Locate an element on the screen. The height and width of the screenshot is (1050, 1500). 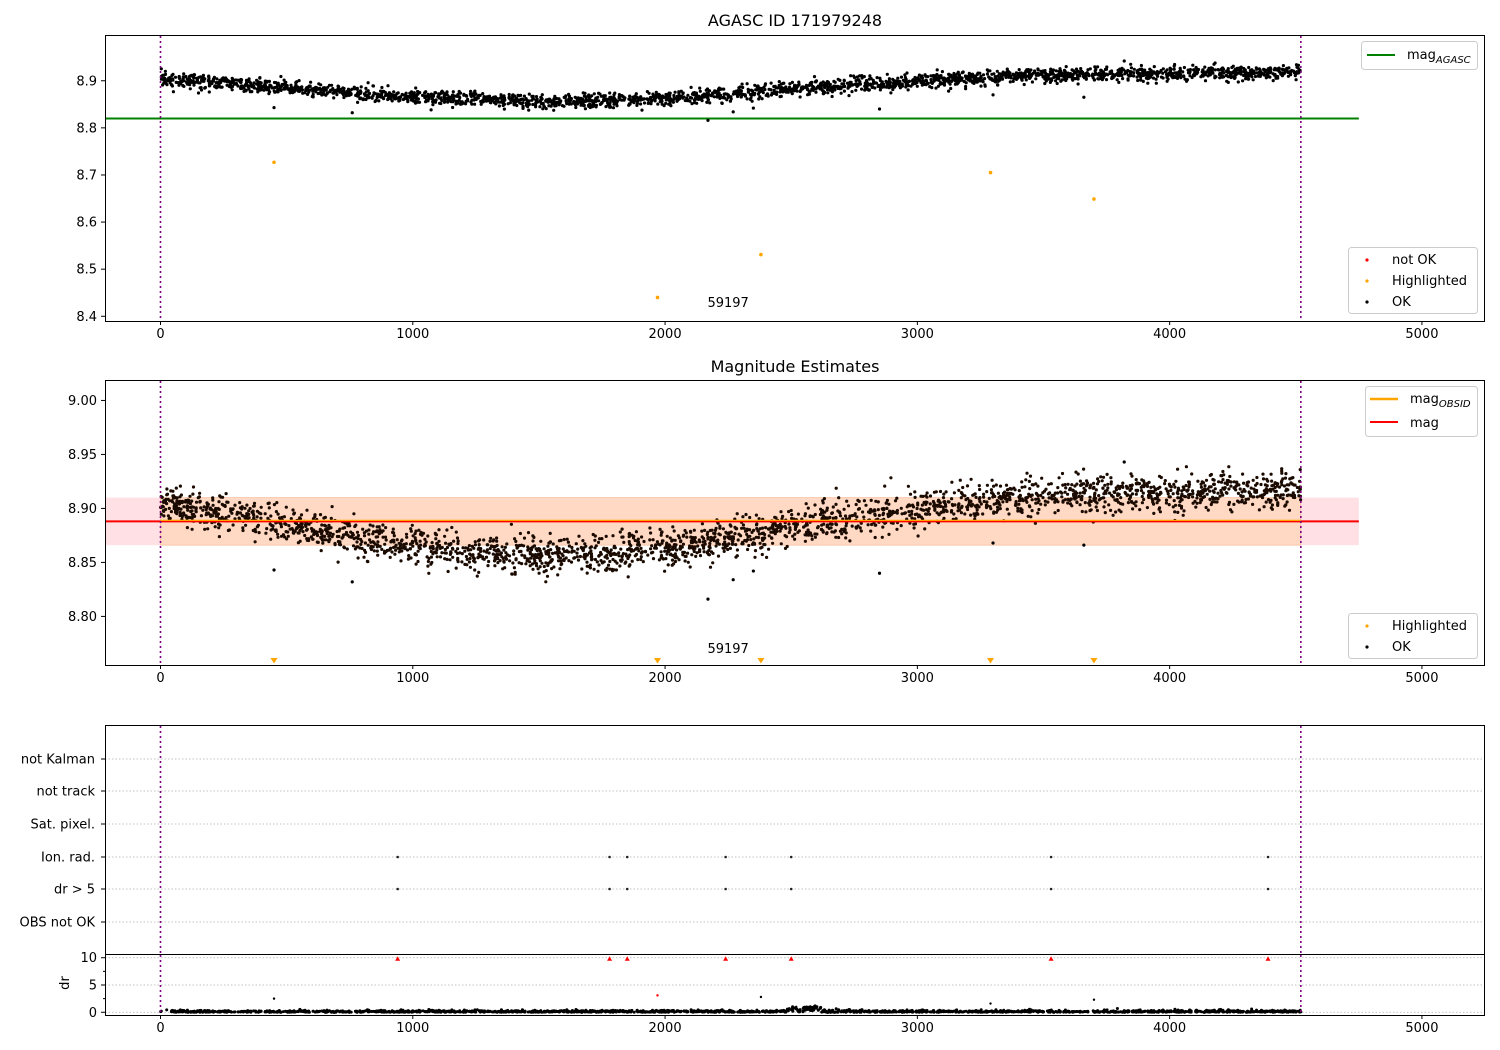
x-tick-label: 4000 is located at coordinates (1169, 334).